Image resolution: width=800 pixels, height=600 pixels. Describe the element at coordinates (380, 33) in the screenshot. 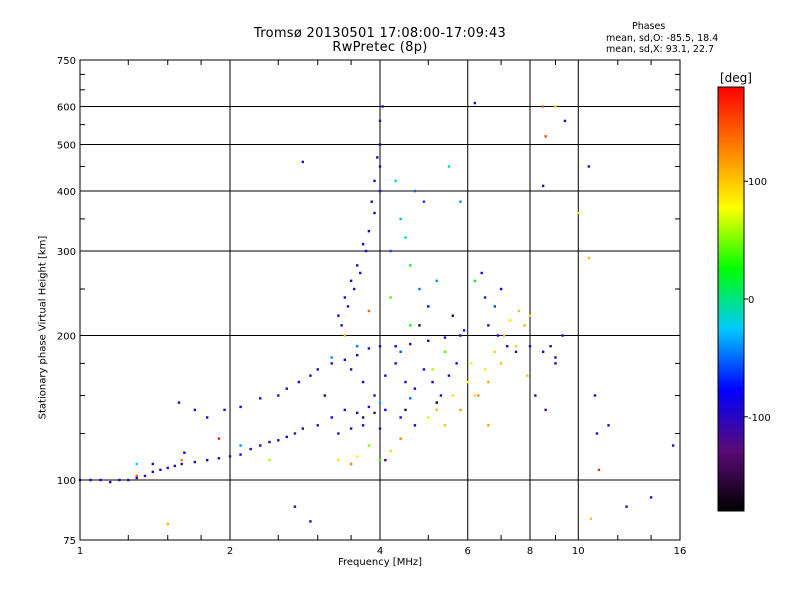

I see `chart-title: Tromsø 20130501 17:08:00-17:09:43` at that location.